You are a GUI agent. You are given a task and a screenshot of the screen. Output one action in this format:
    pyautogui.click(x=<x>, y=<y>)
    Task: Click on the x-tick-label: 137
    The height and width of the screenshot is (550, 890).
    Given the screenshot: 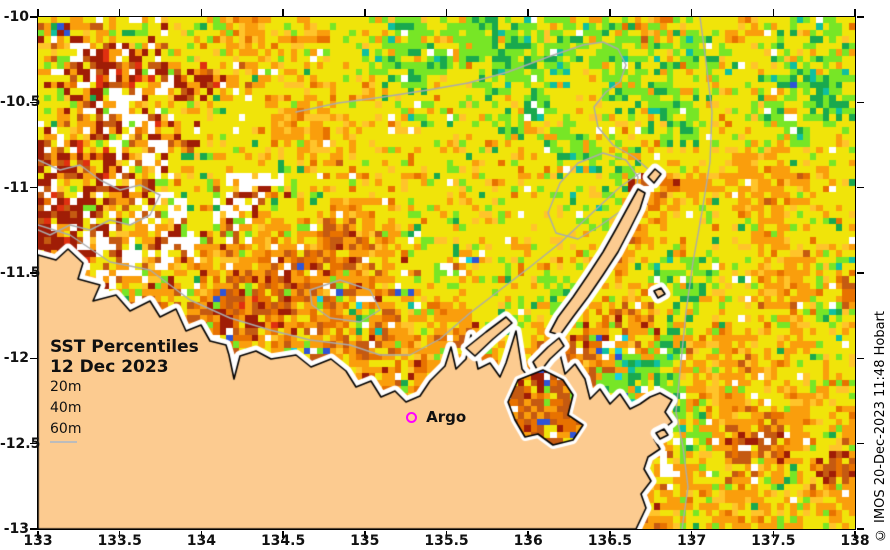 What is the action you would take?
    pyautogui.click(x=691, y=541)
    